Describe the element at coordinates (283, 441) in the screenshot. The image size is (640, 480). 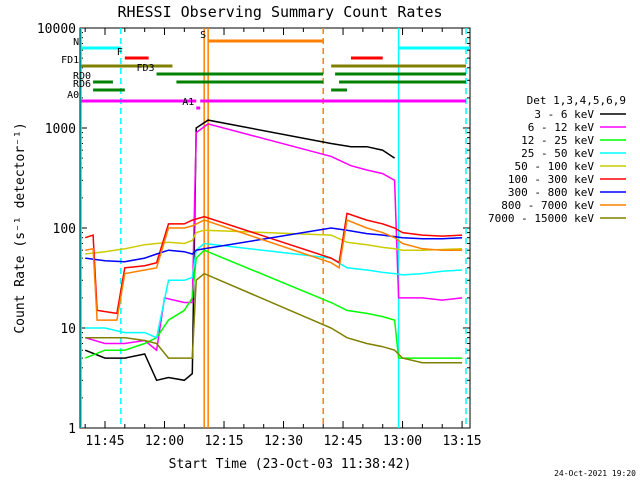
I see `x-tick-label: 12:30` at that location.